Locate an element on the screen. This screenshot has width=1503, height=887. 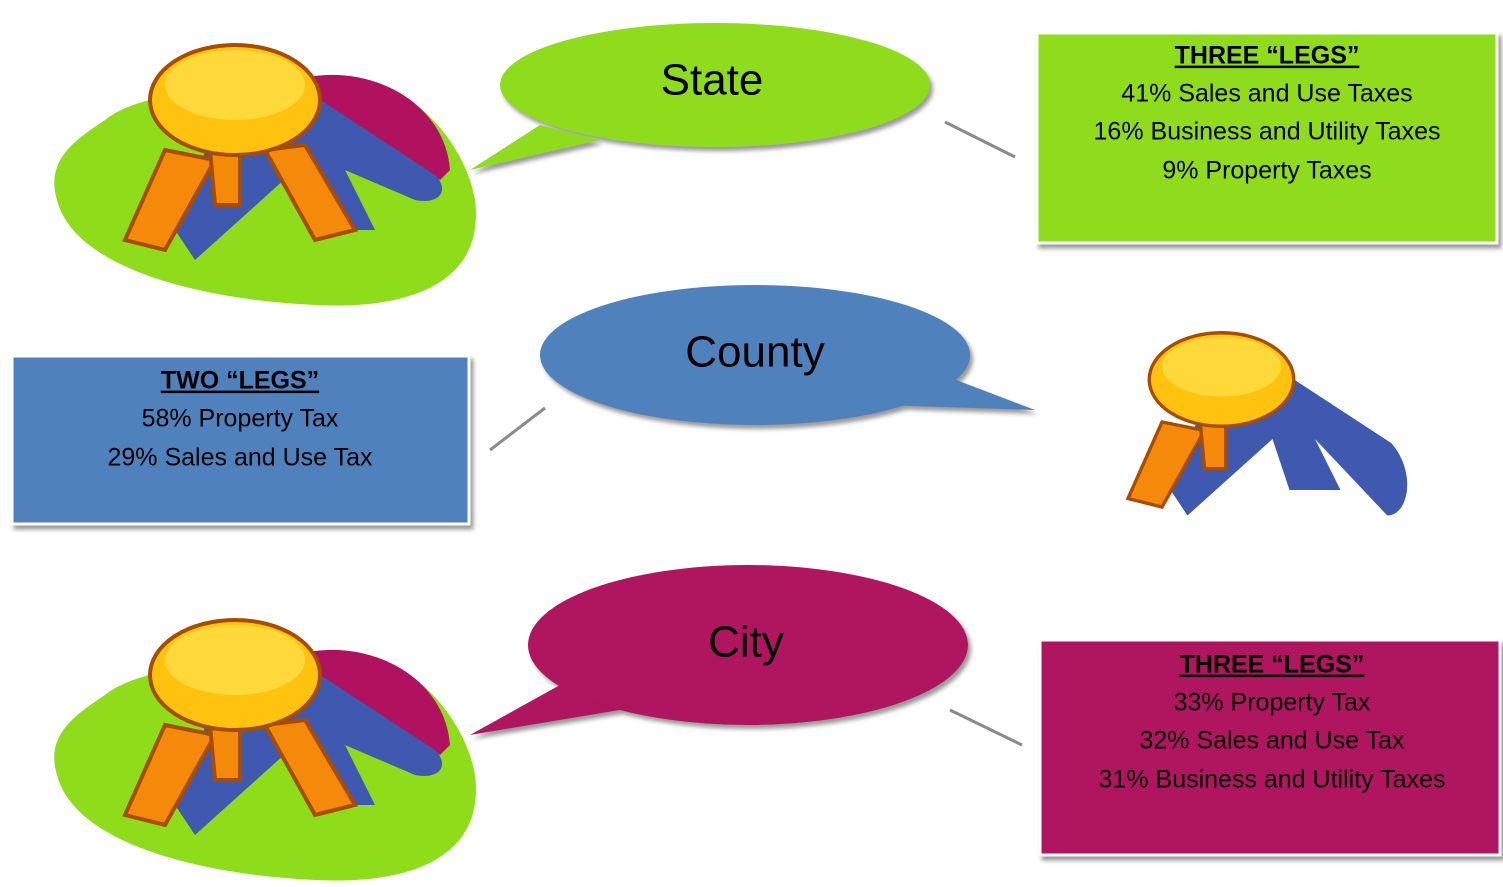
bubble-label: County is located at coordinates (754, 352).